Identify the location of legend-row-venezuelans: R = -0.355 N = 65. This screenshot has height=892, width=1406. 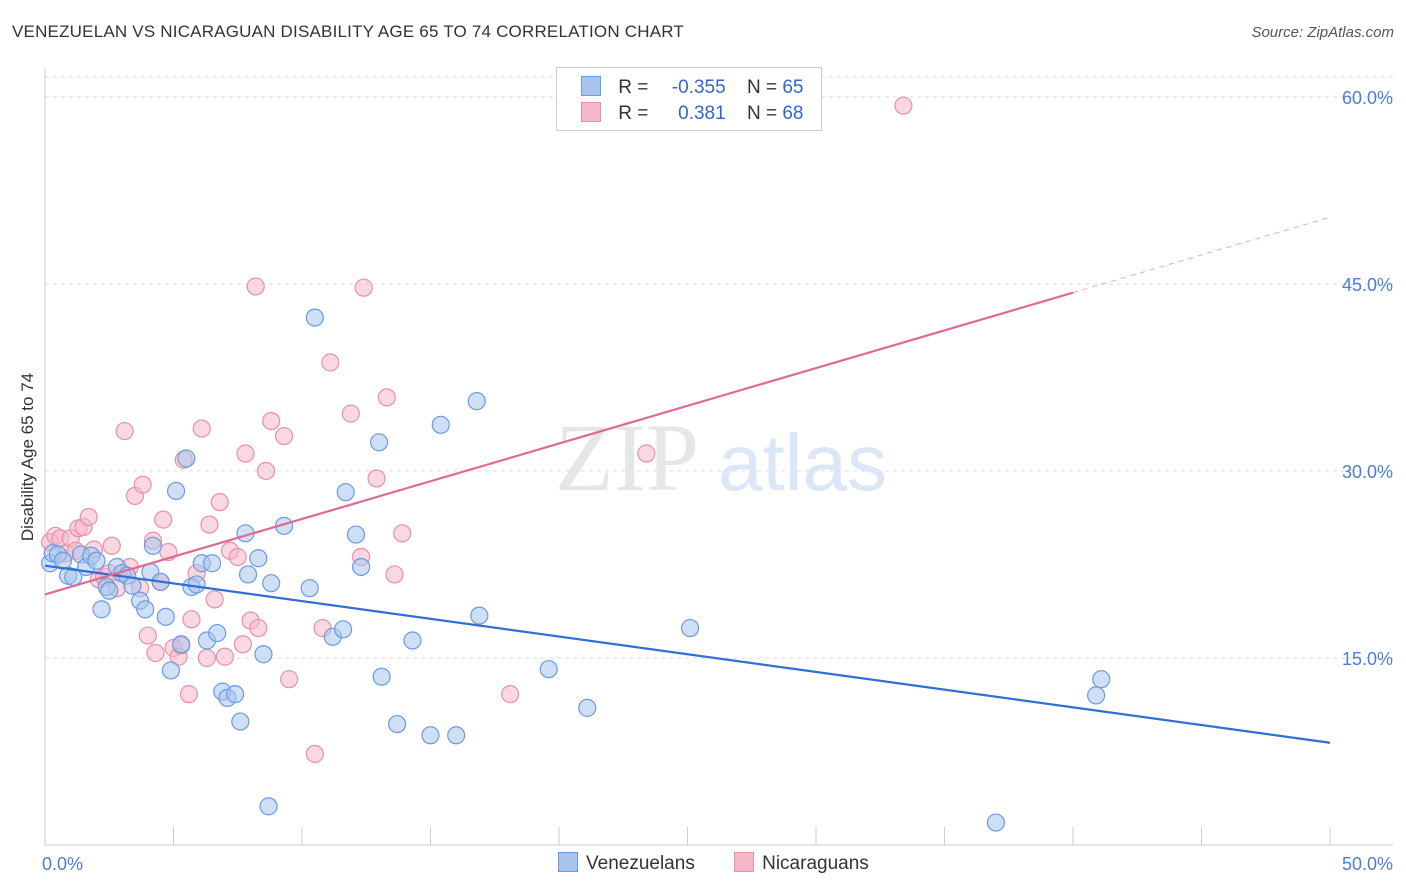
(692, 89).